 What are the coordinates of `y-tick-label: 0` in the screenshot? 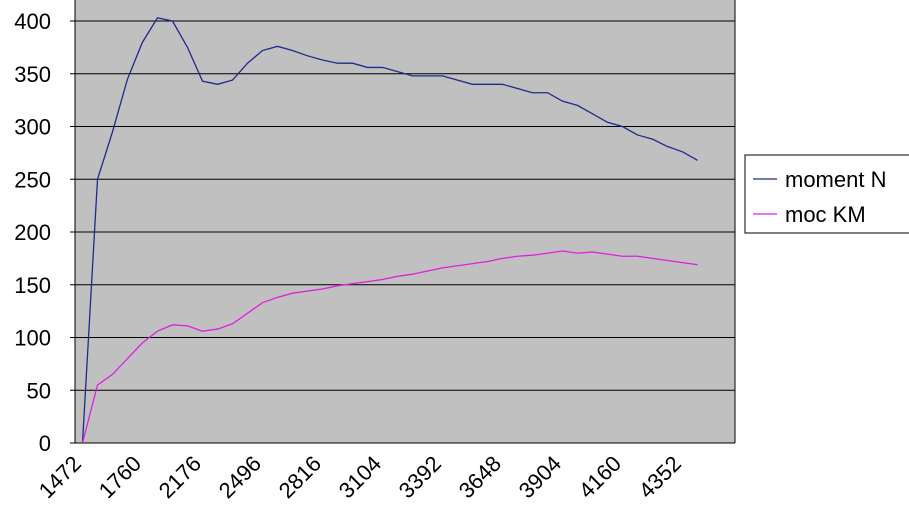 It's located at (45, 443).